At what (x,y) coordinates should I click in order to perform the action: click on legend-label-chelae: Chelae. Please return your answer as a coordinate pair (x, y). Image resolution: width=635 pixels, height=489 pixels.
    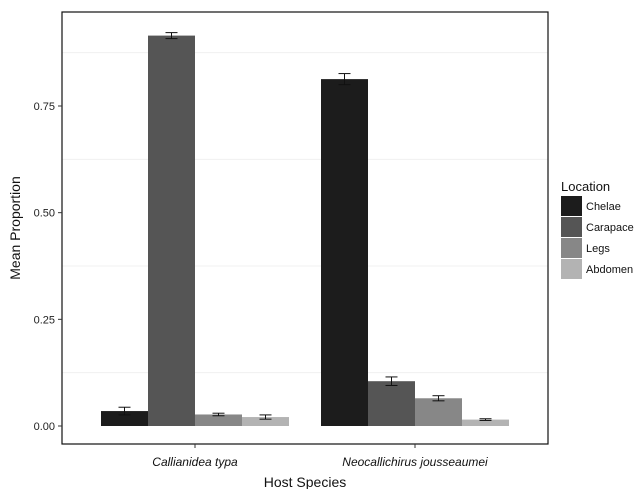
    Looking at the image, I should click on (603, 207).